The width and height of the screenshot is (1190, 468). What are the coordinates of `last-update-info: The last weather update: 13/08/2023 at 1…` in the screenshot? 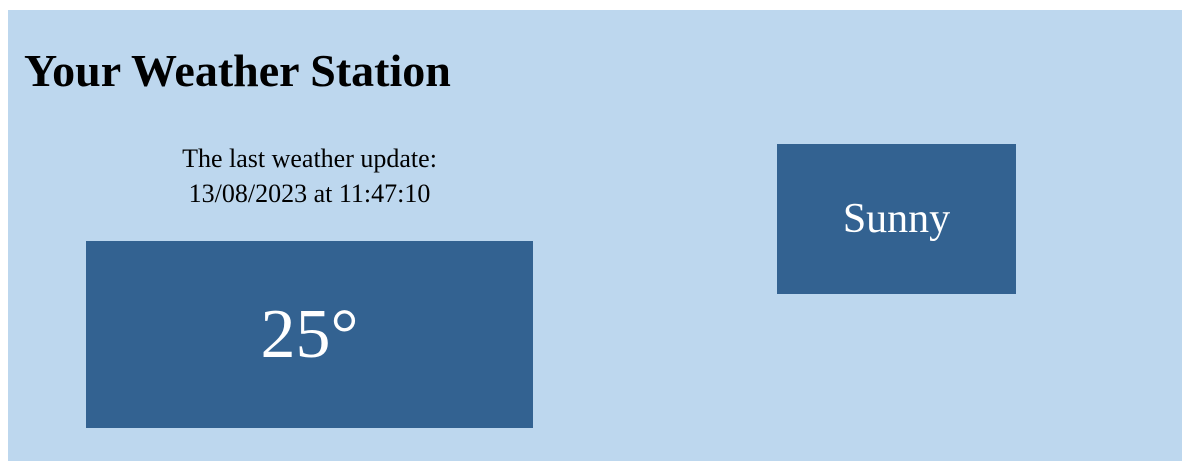 It's located at (309, 176).